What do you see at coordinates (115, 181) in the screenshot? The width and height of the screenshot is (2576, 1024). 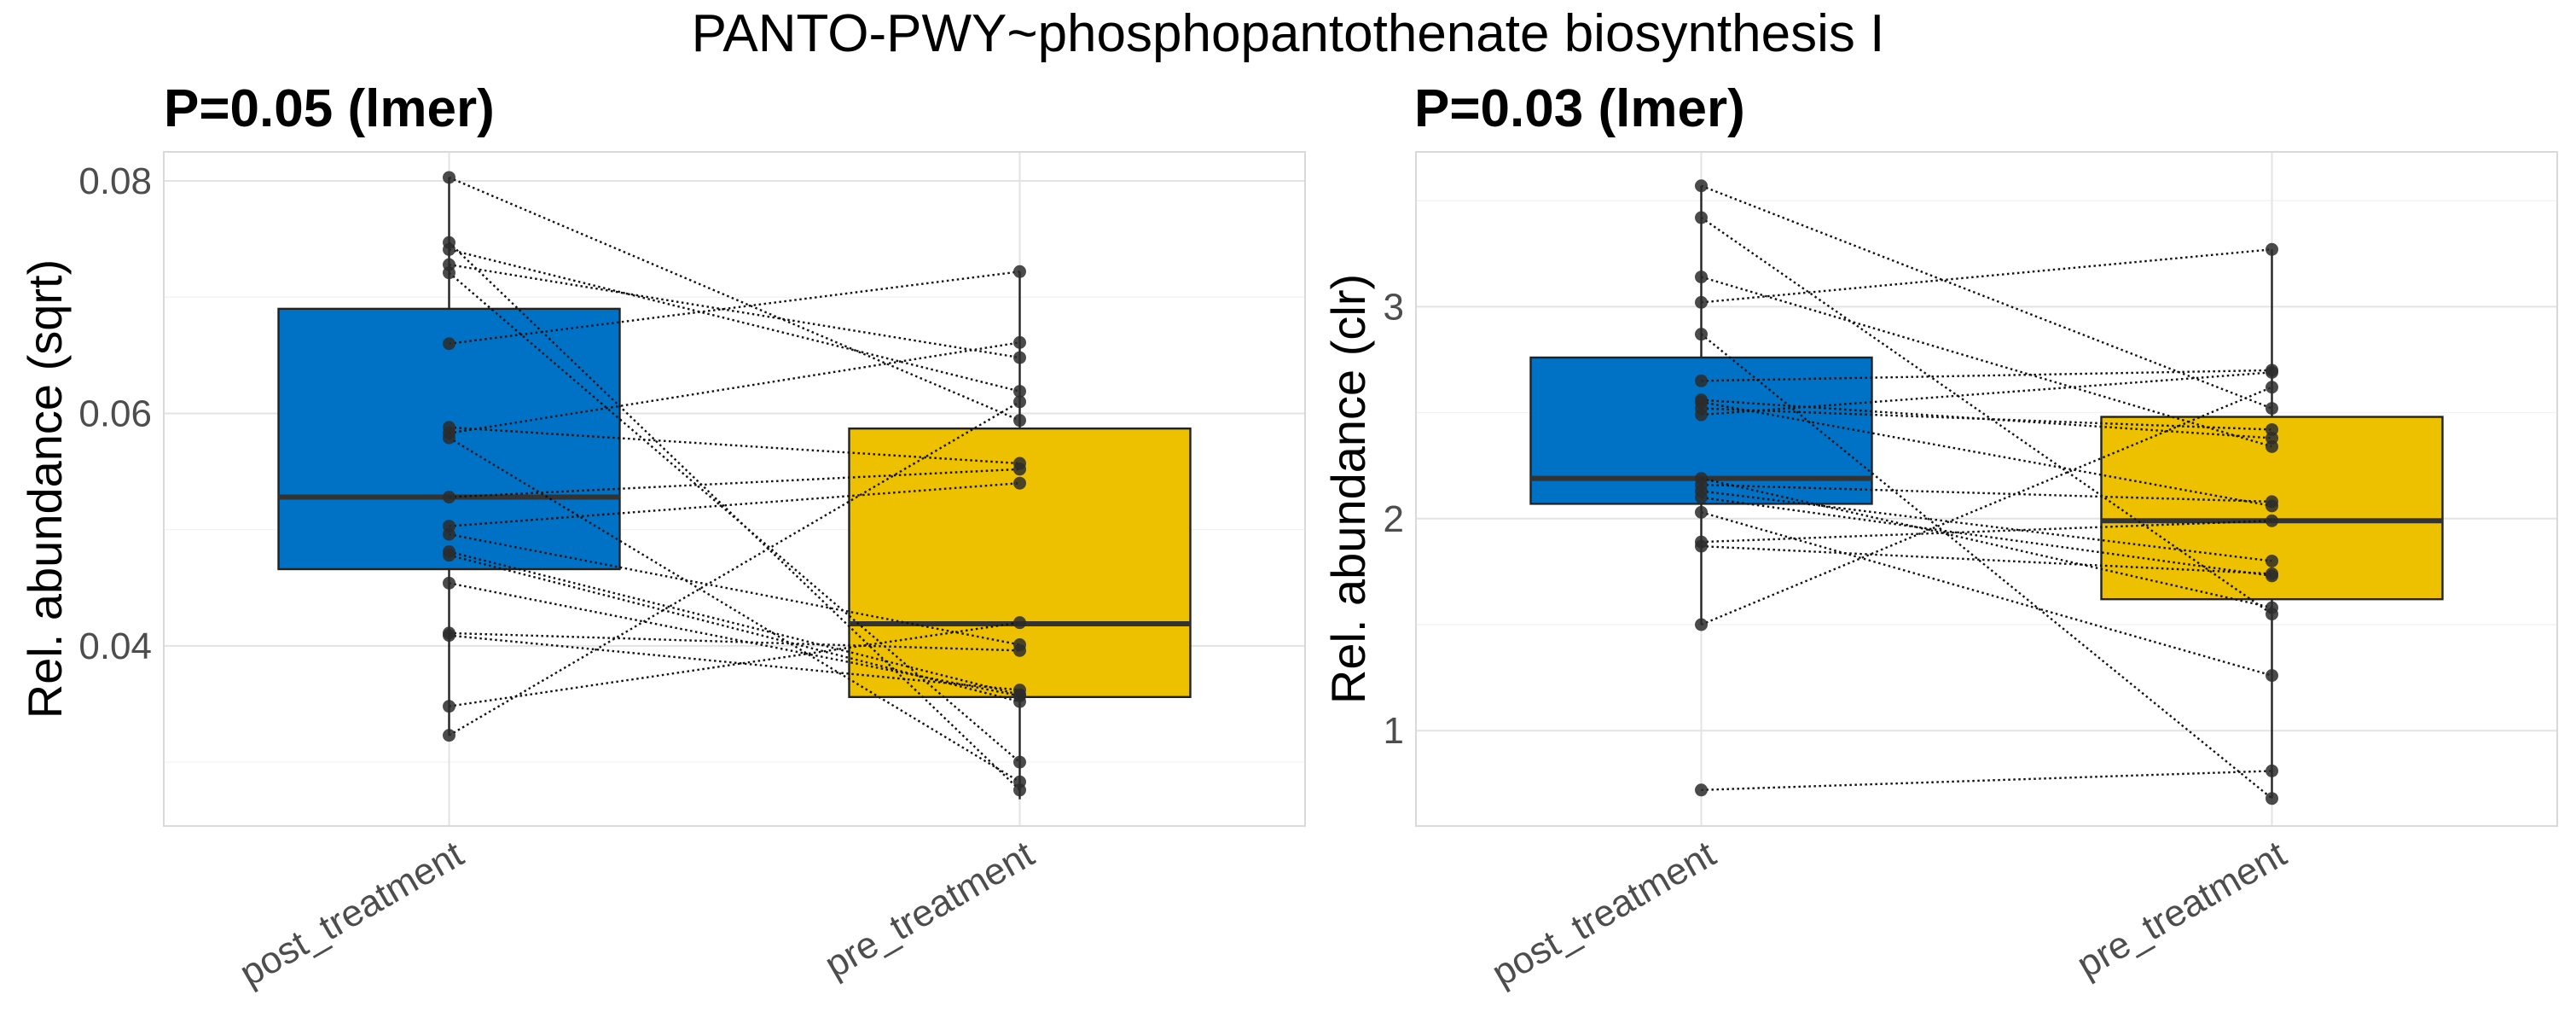 I see `y-tick-label: 0.08` at bounding box center [115, 181].